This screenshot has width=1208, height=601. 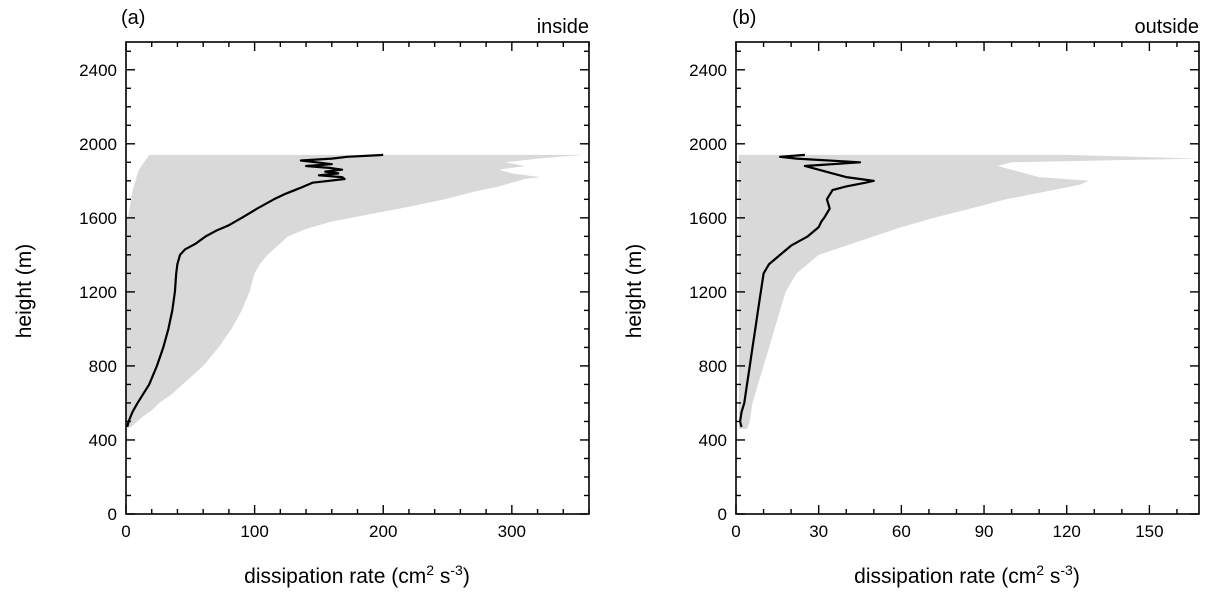 I want to click on x-tick-label: 200, so click(x=383, y=531).